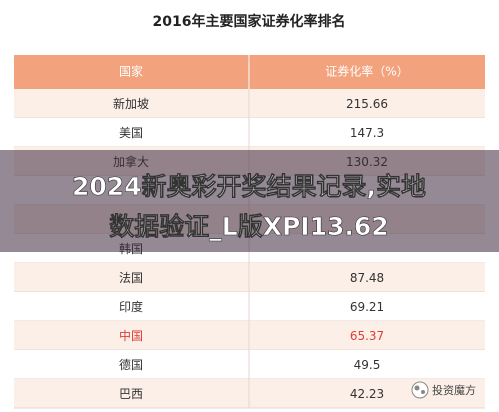  What do you see at coordinates (367, 104) in the screenshot?
I see `value-cell: 215.66` at bounding box center [367, 104].